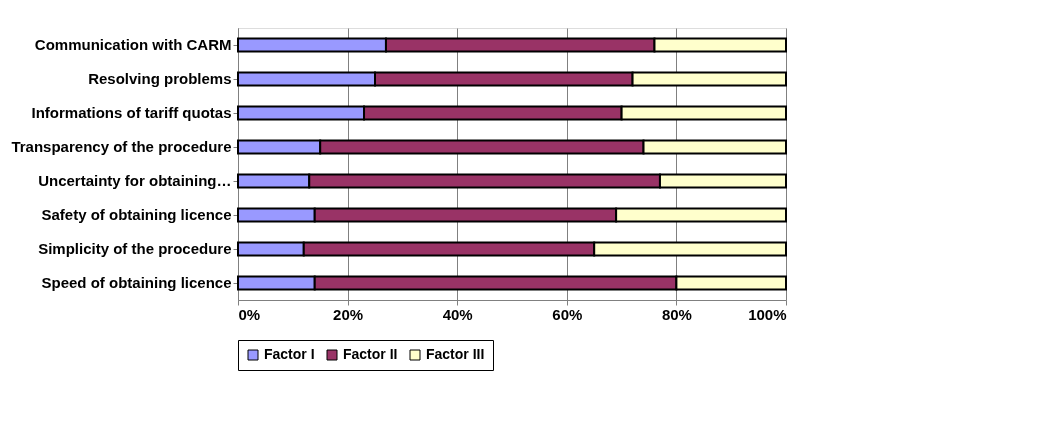  I want to click on x-tick-label: 60%, so click(567, 314).